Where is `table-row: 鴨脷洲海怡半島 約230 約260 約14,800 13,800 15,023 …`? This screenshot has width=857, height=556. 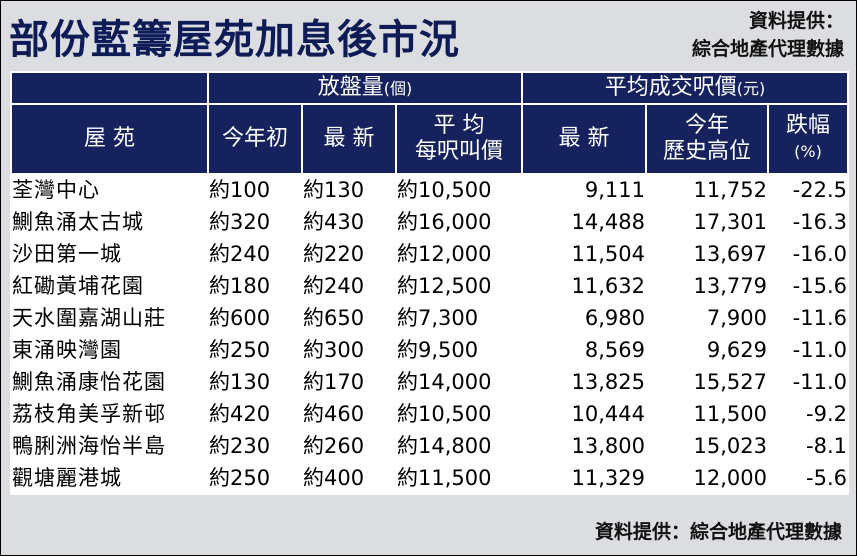 table-row: 鴨脷洲海怡半島 約230 約260 約14,800 13,800 15,023 … is located at coordinates (429, 446).